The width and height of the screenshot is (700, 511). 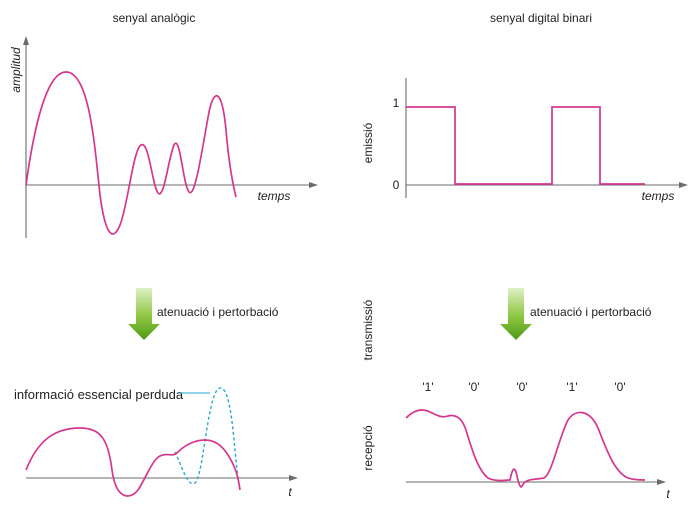 I want to click on lost-information-curve, so click(x=206, y=436).